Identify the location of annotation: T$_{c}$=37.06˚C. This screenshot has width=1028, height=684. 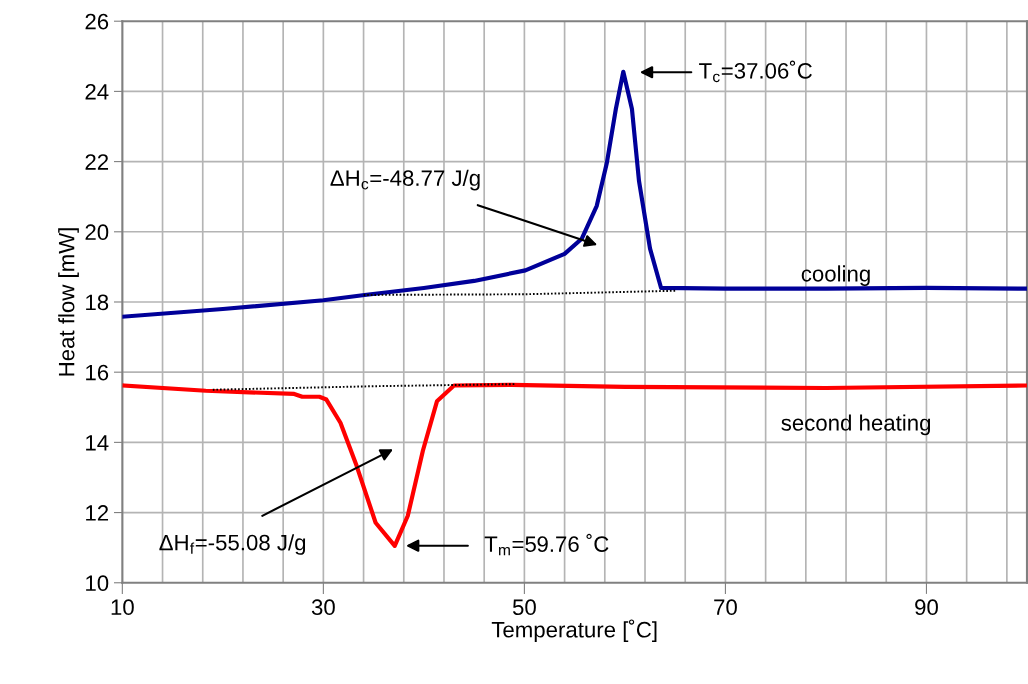
(755, 71).